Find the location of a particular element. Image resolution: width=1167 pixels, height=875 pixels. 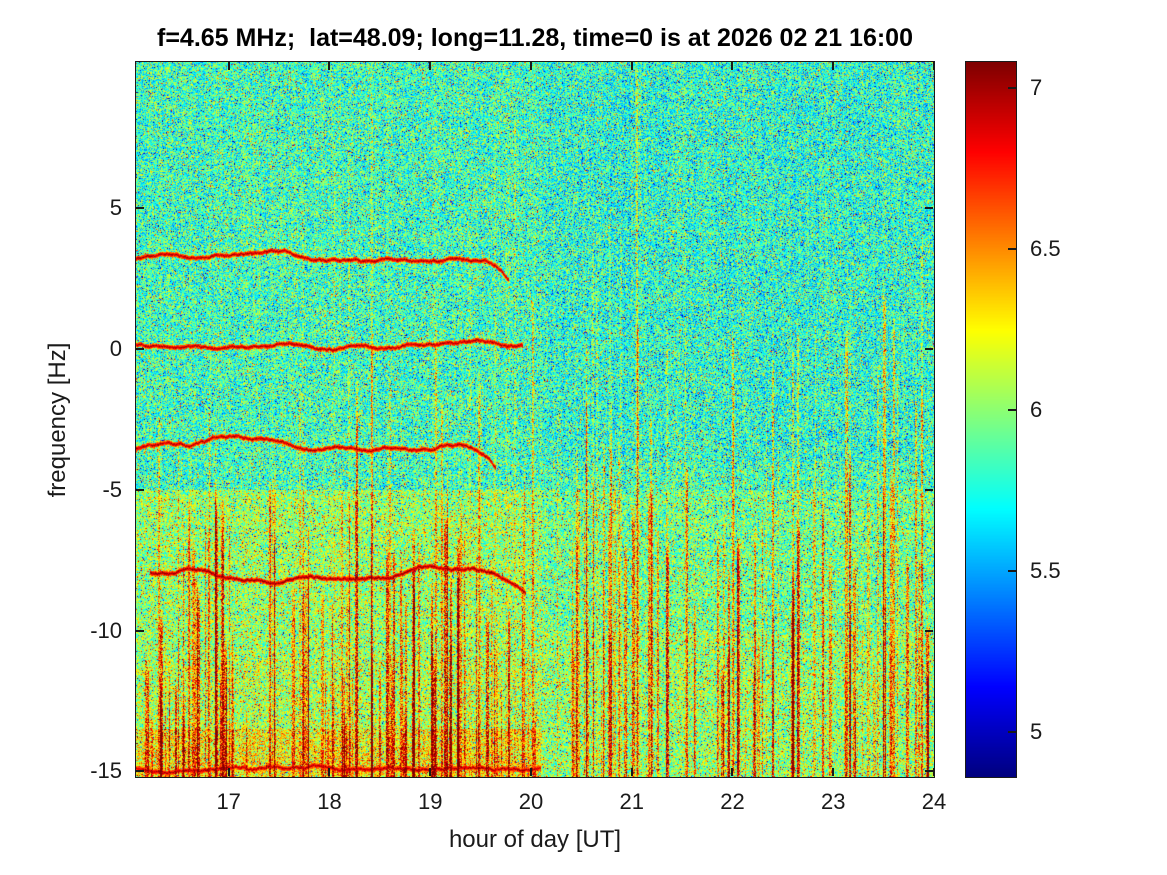

colorbar-tick-label: 6 is located at coordinates (1036, 409).